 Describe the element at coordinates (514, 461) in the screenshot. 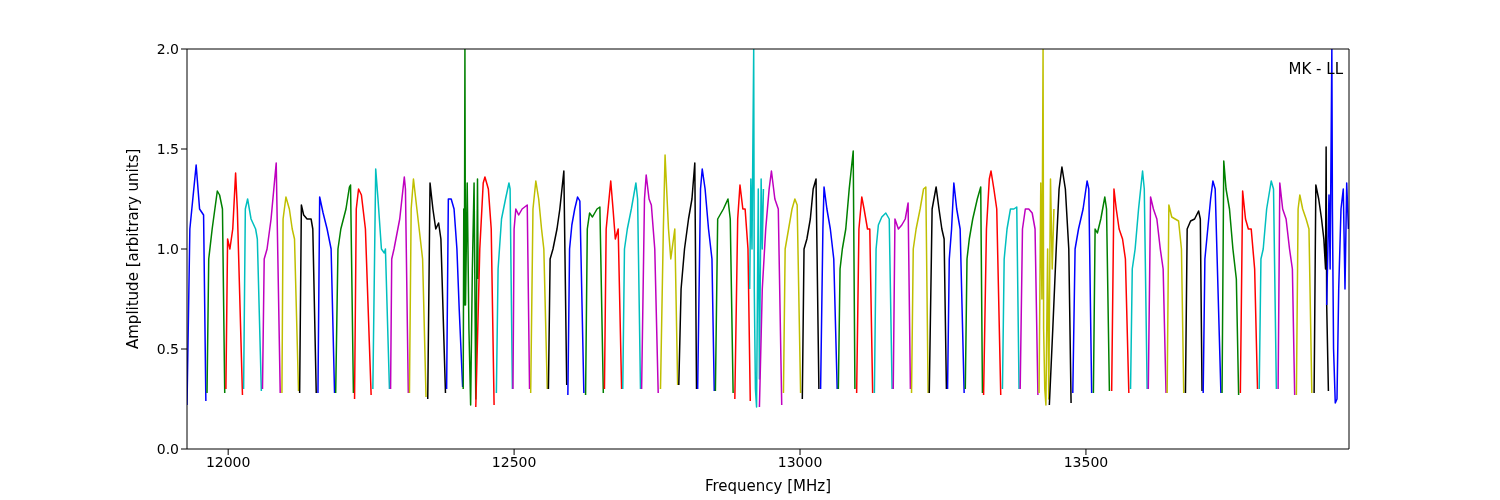

I see `x-tick-label: 12500` at that location.